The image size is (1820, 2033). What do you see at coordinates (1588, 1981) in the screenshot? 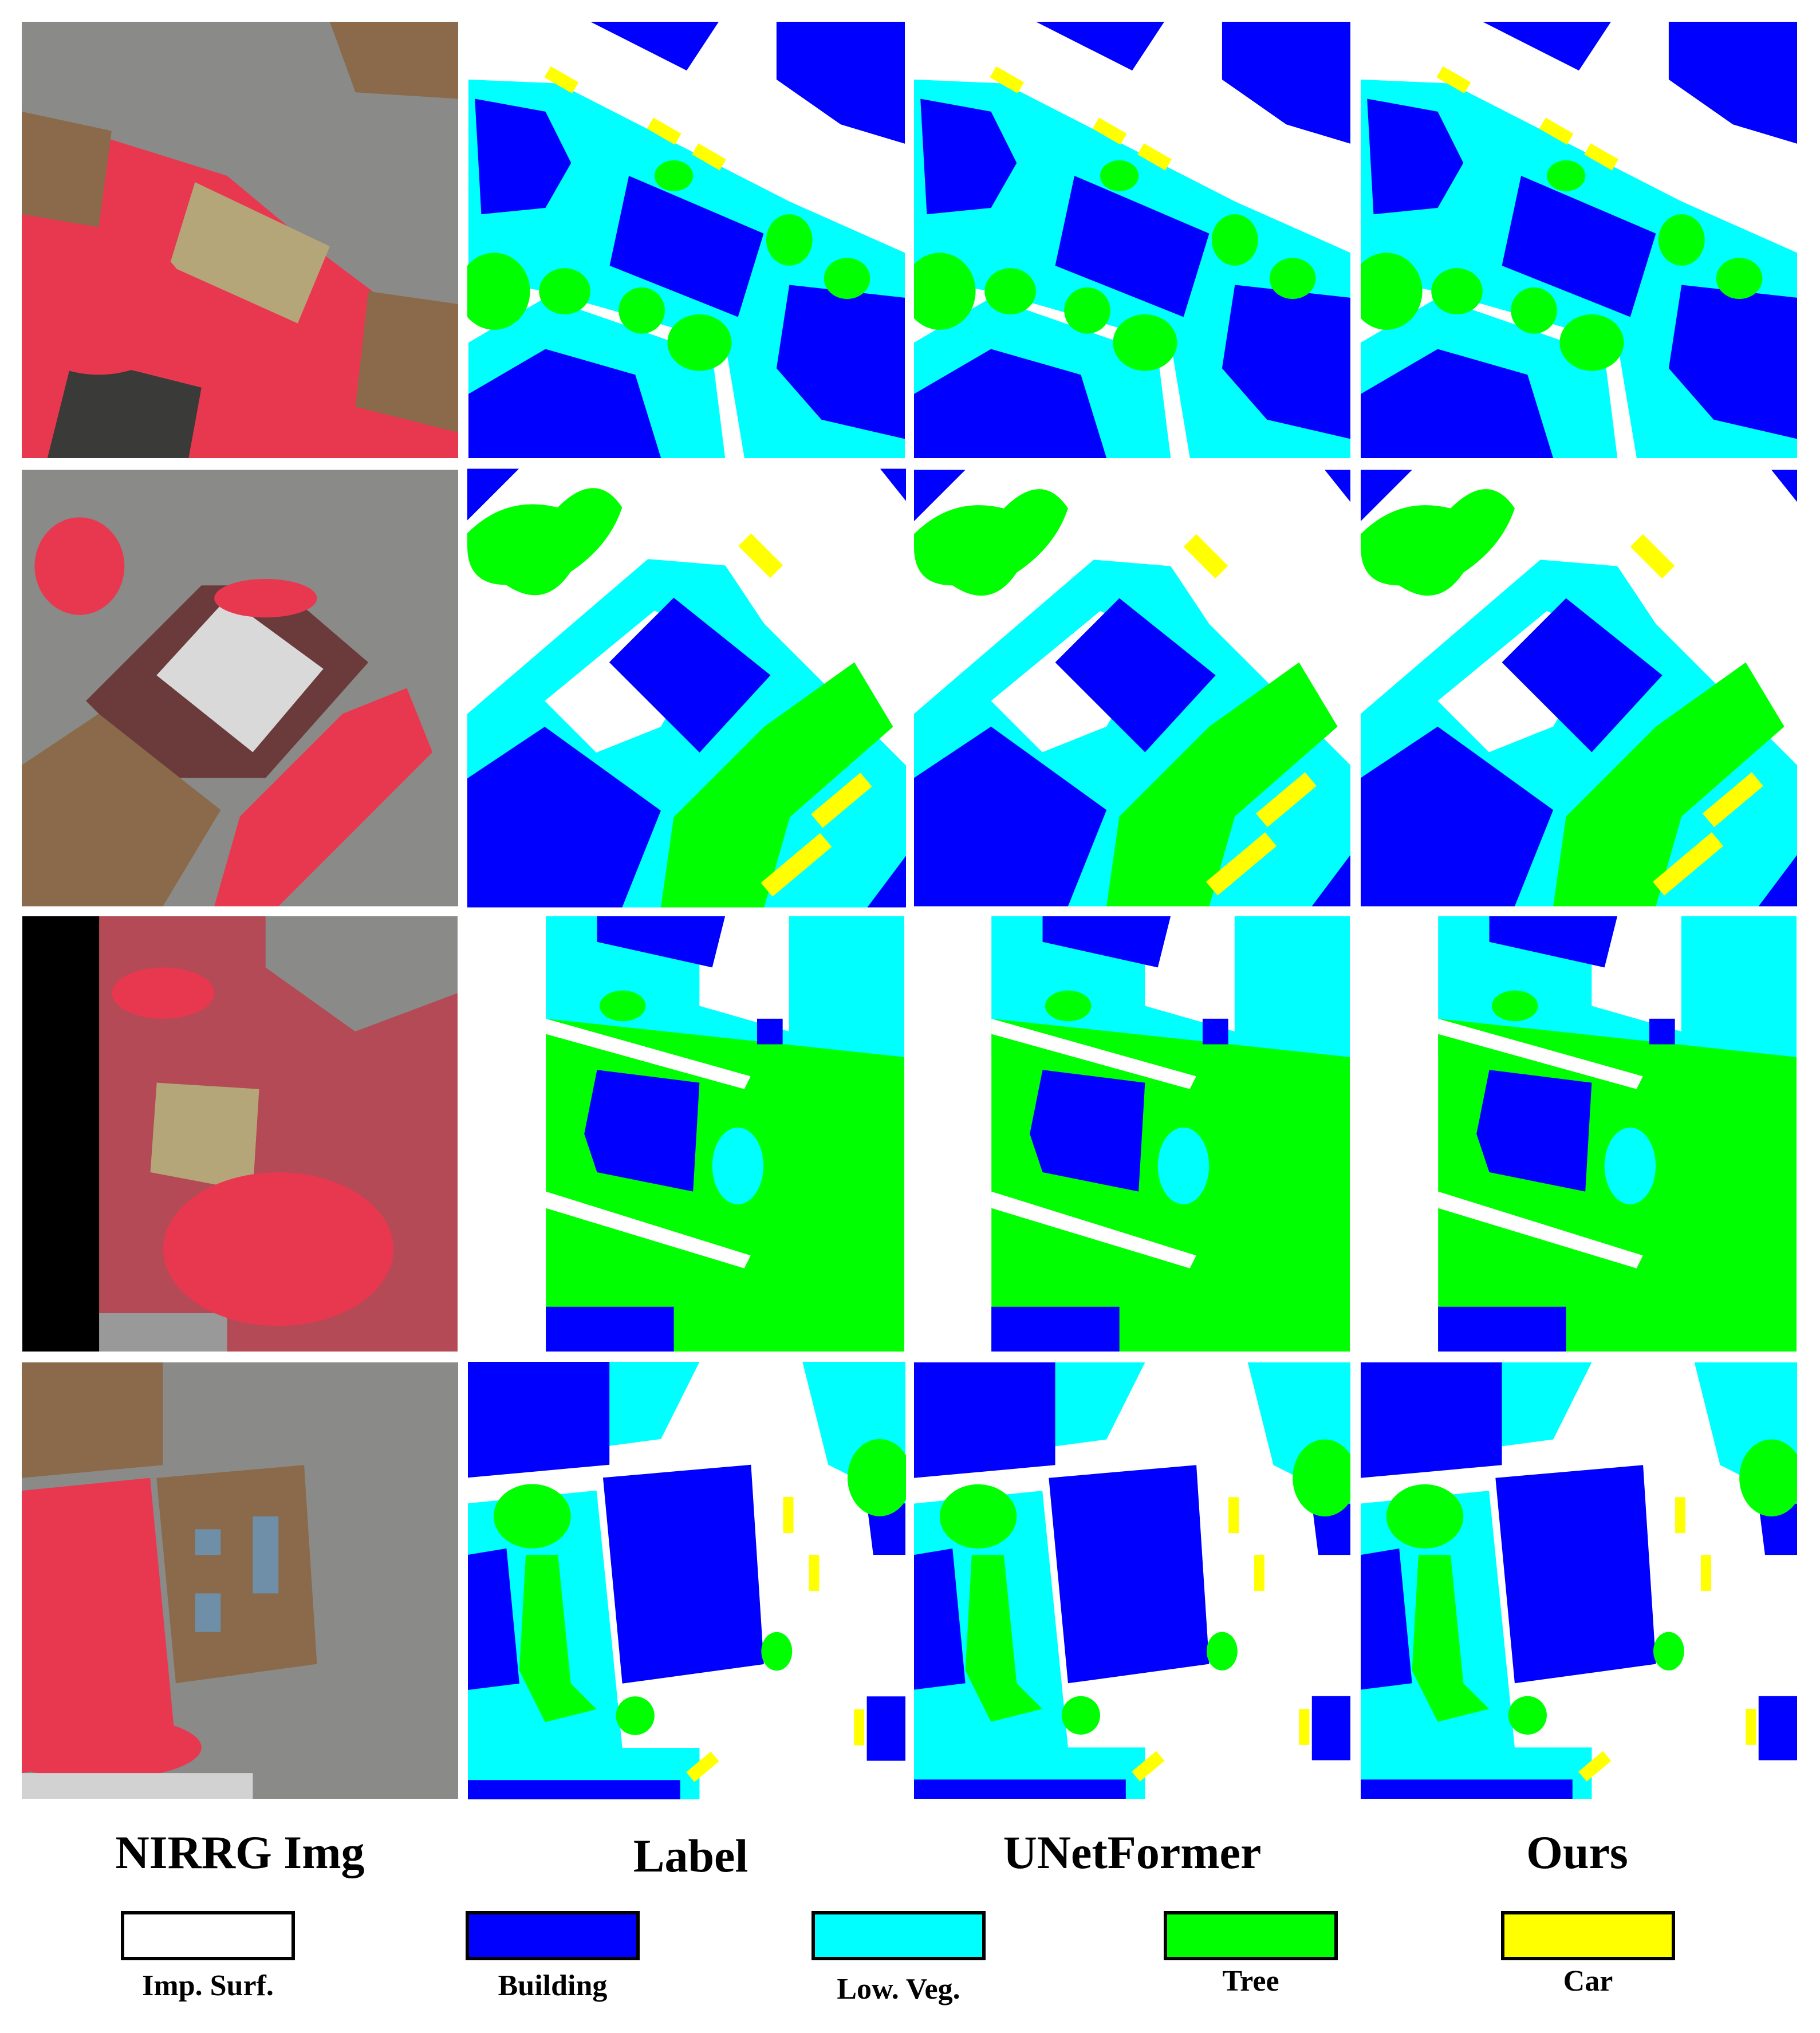
I see `legend-label: Car` at bounding box center [1588, 1981].